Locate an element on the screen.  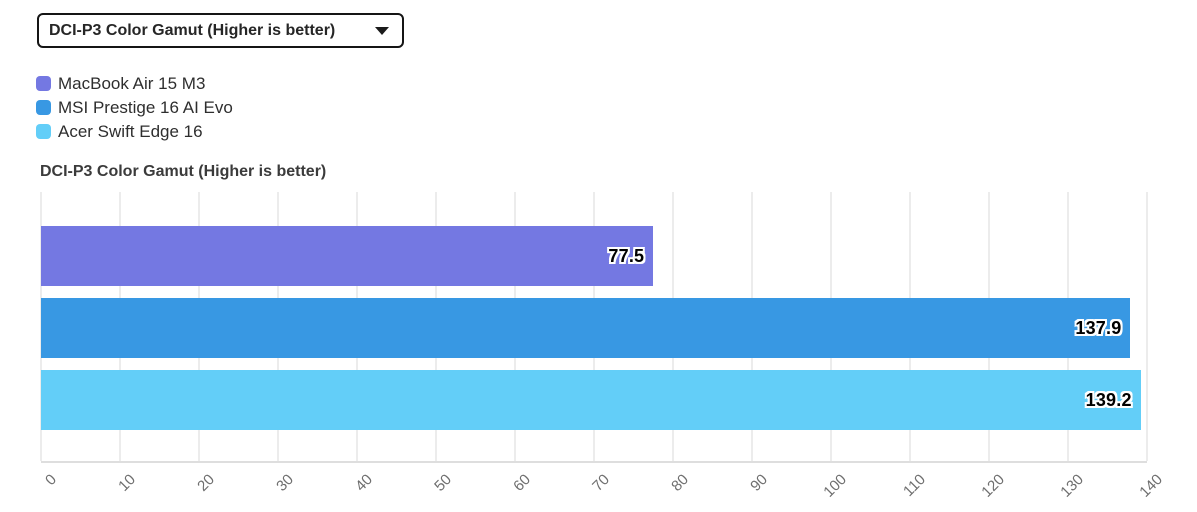
page-edge-shadow is located at coordinates (8, 332).